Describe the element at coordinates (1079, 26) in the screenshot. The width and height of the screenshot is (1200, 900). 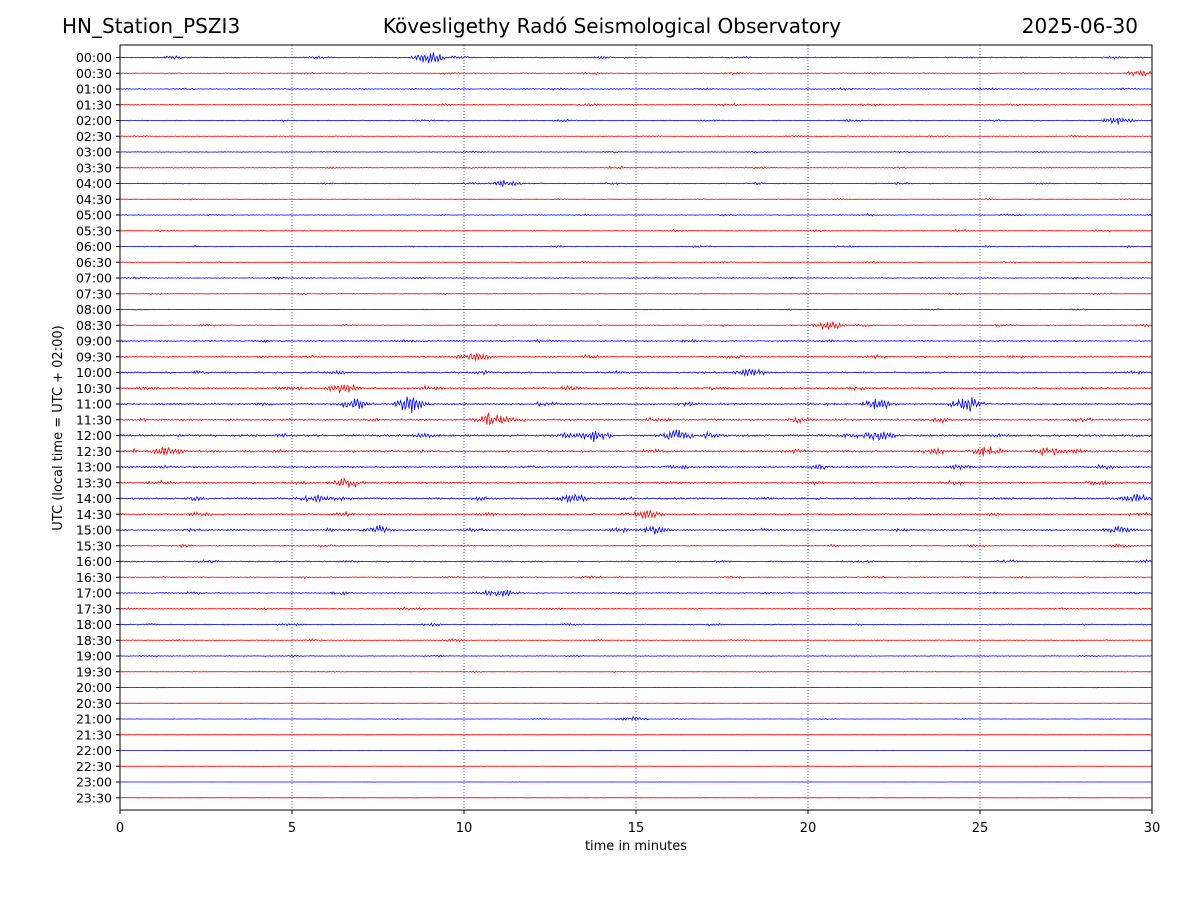
I see `chart-date: 2025-06-30` at that location.